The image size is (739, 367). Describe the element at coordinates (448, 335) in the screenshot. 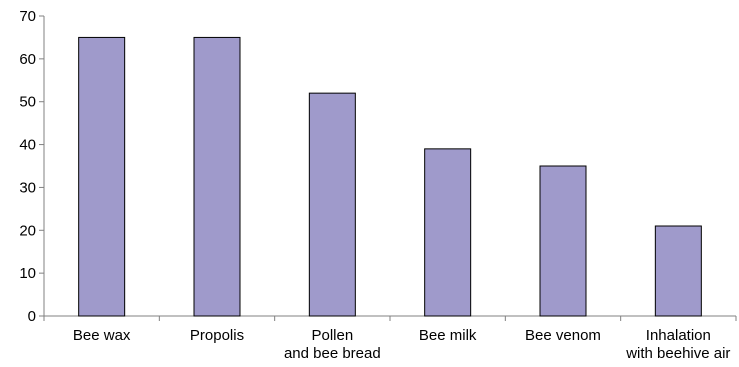

I see `x-category-label: Bee milk` at that location.